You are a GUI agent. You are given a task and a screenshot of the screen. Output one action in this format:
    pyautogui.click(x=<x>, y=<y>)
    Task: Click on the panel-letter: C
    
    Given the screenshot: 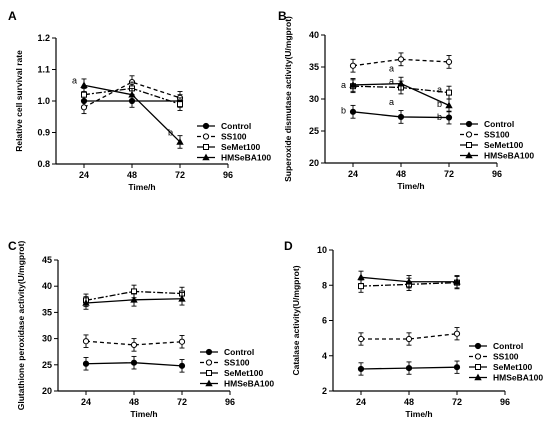 What is the action you would take?
    pyautogui.click(x=12, y=246)
    